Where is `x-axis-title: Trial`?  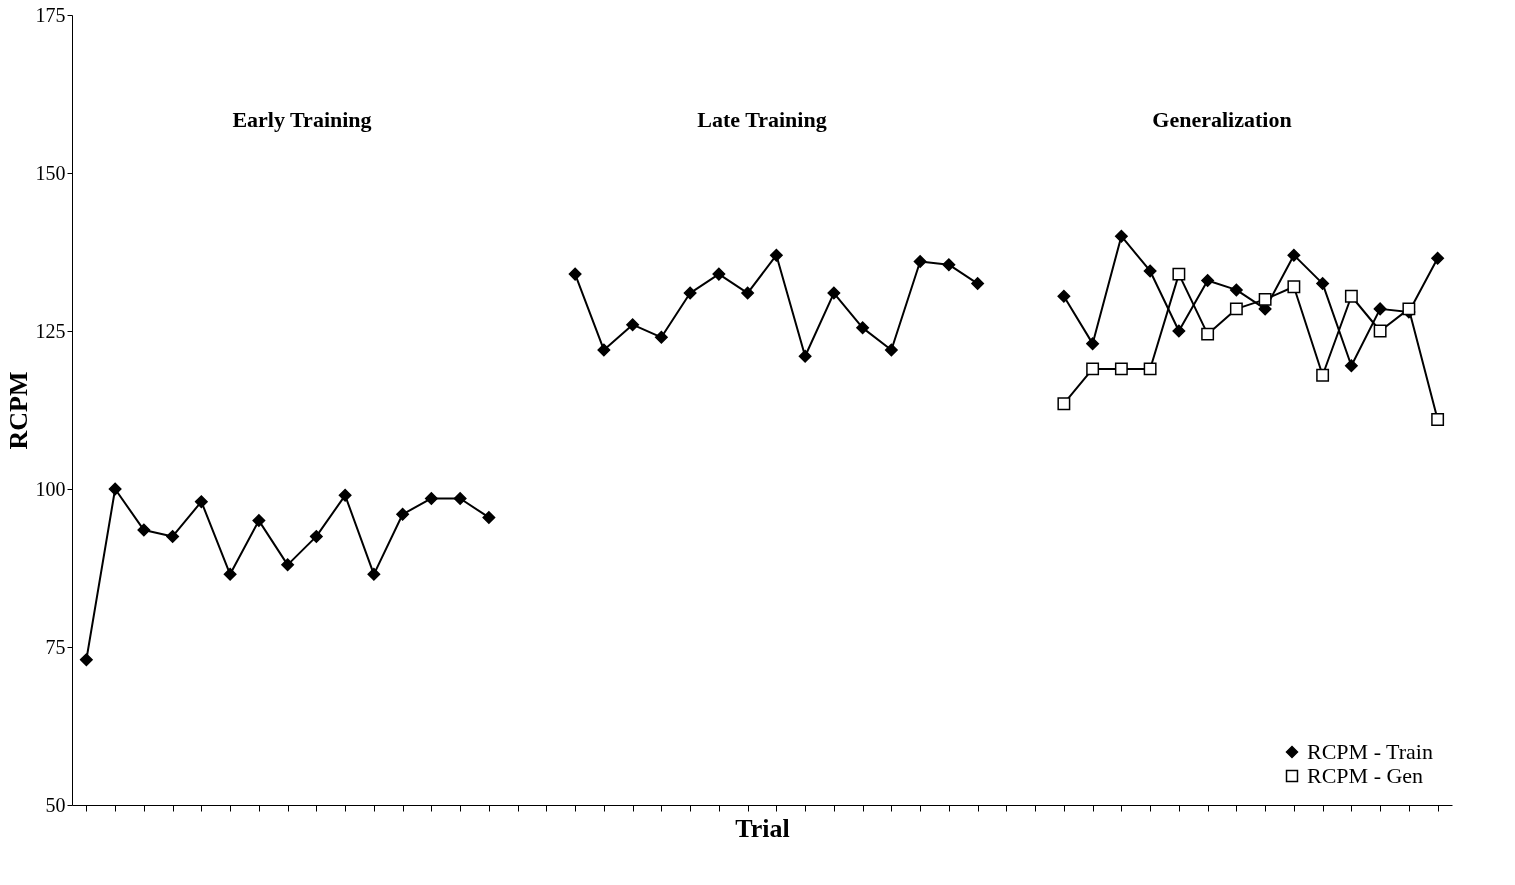
x-axis-title: Trial is located at coordinates (762, 828).